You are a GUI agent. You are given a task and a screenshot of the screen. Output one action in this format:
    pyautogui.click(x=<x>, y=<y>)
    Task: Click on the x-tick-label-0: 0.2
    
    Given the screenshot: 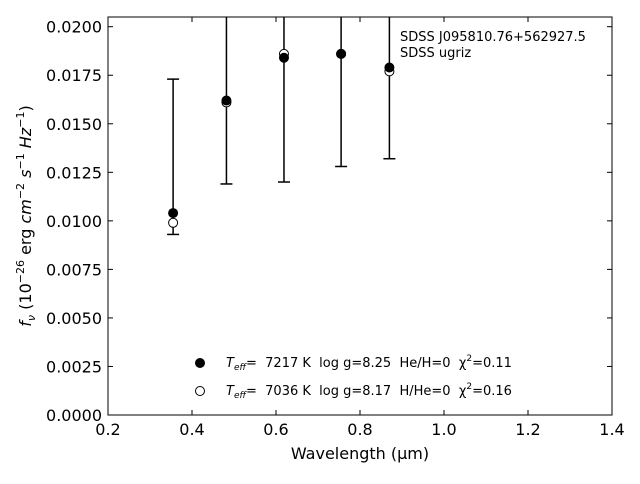 What is the action you would take?
    pyautogui.click(x=107, y=429)
    